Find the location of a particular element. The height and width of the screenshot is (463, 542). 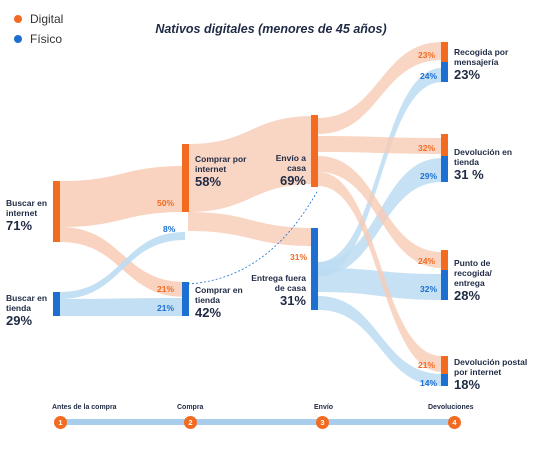

node-name: Recogida por mensajería is located at coordinates (481, 57).